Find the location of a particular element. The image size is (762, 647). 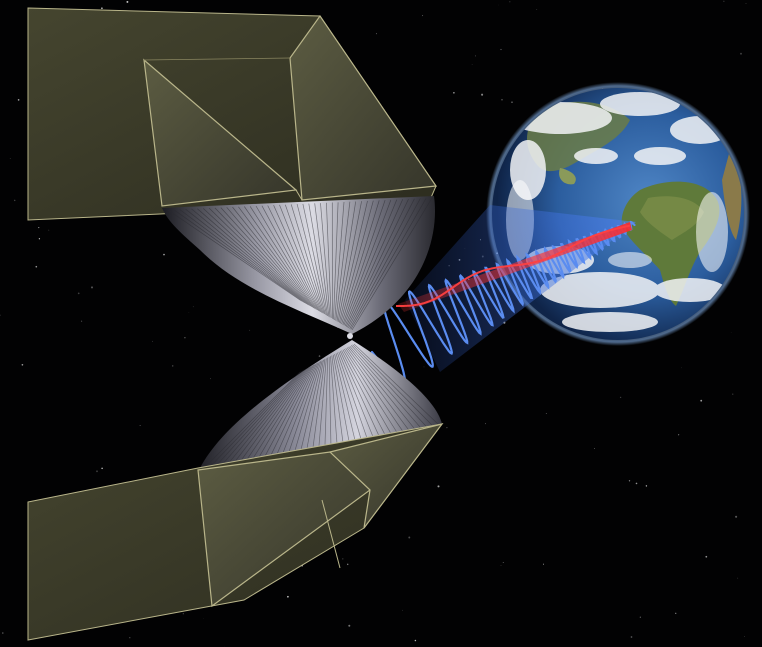

upper-concentrator-reflector is located at coordinates (299, 265).